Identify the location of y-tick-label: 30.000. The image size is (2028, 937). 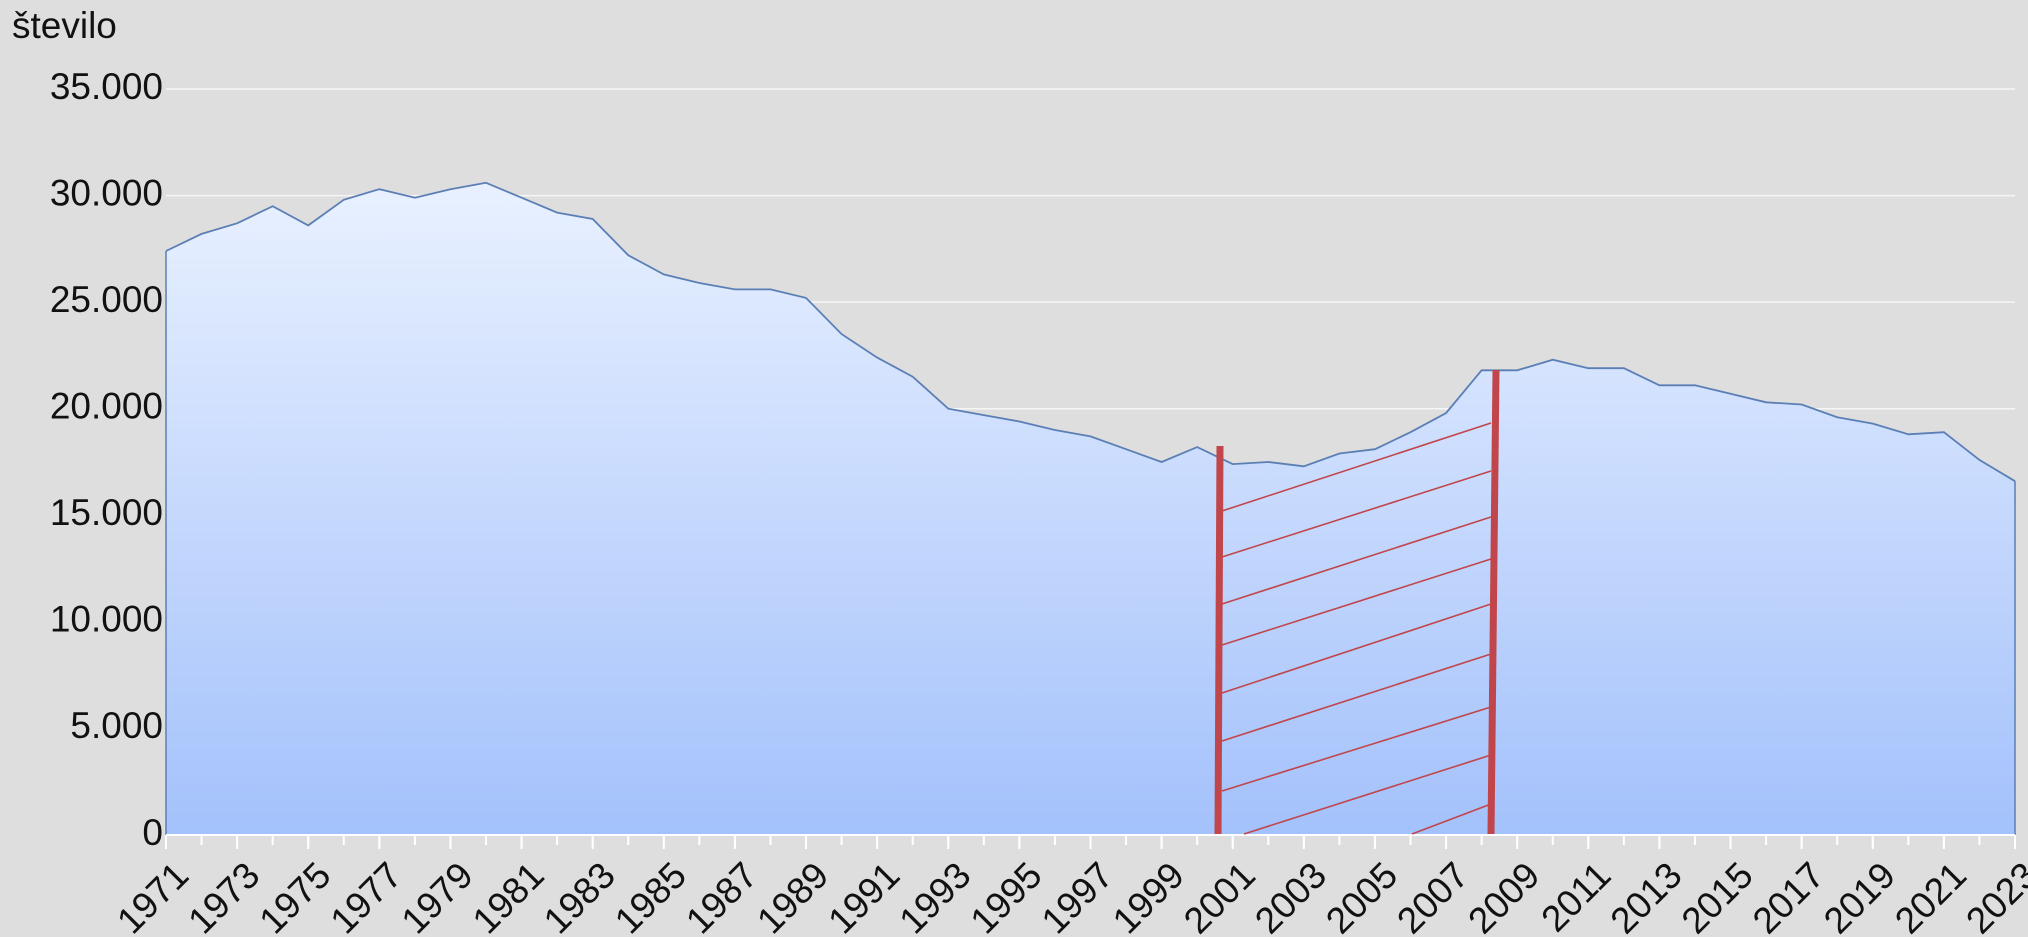
(106, 192).